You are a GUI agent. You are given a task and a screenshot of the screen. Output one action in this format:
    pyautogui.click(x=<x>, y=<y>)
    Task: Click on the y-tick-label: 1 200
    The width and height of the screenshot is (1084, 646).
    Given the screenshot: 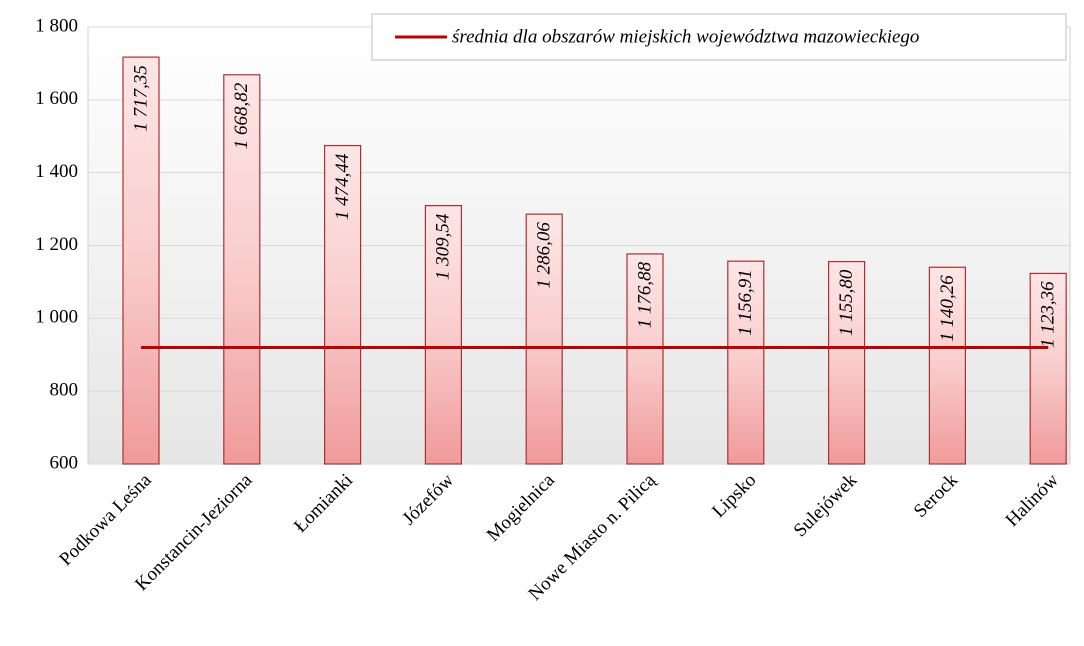 What is the action you would take?
    pyautogui.click(x=56, y=244)
    